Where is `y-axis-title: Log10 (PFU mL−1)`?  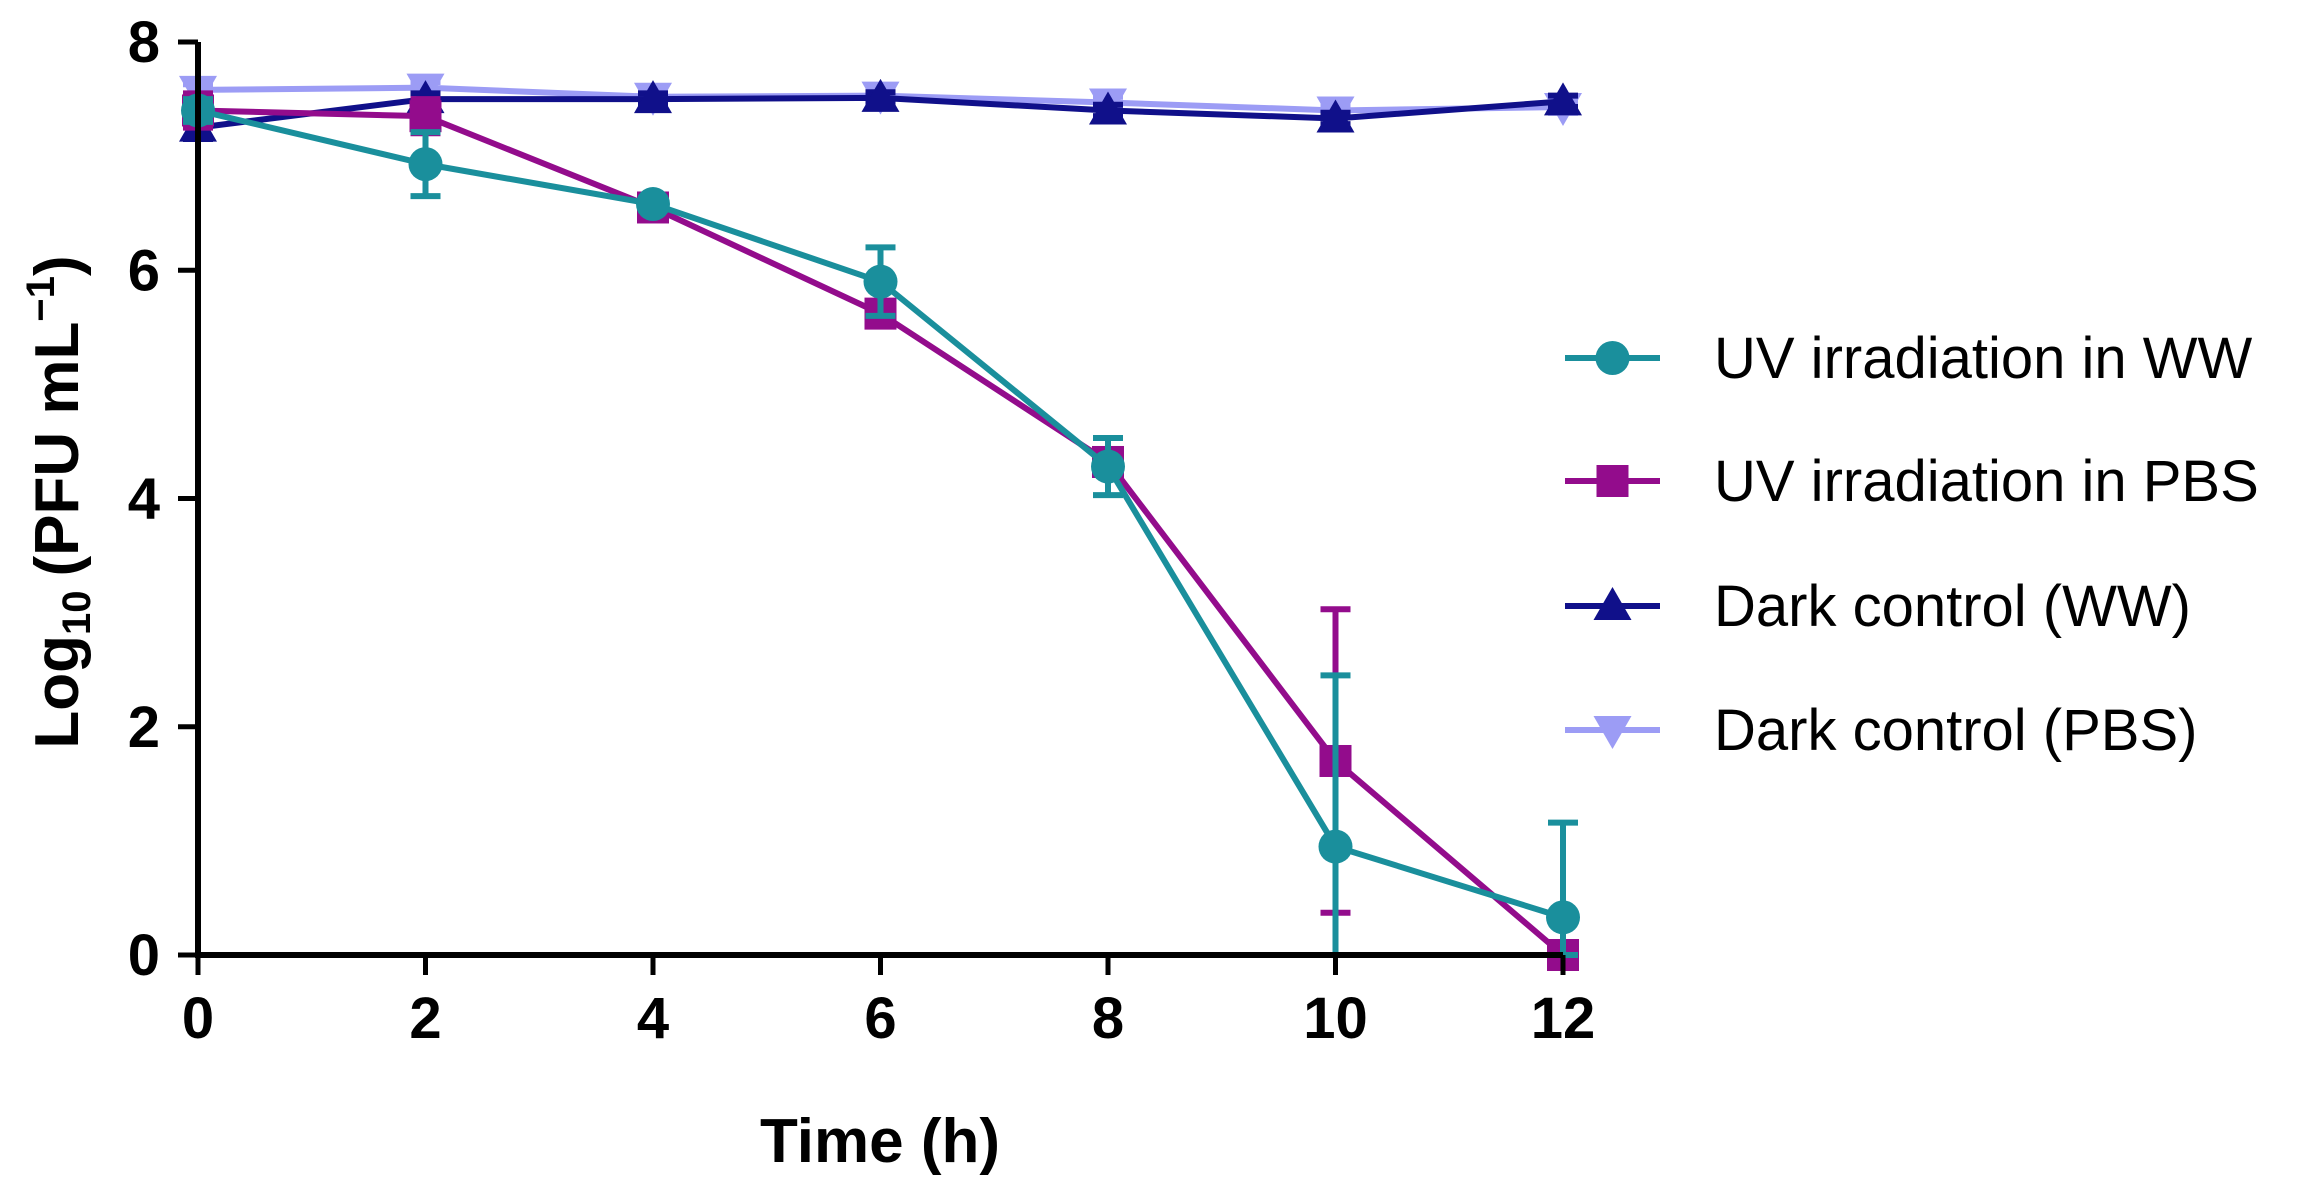 y-axis-title: Log10 (PFU mL−1) is located at coordinates (59, 501).